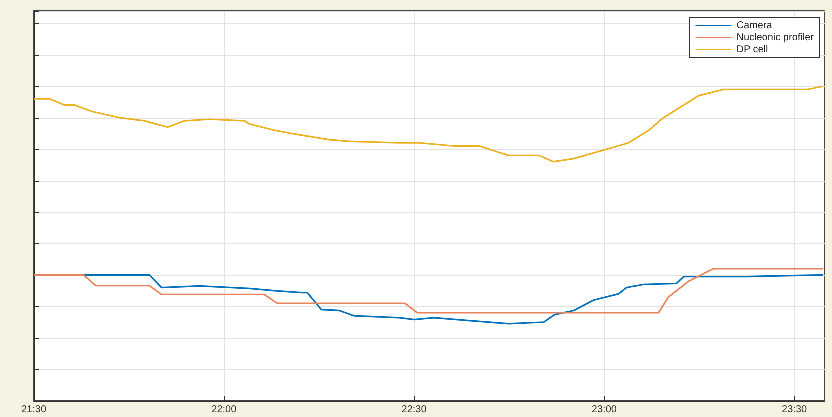 The image size is (832, 417). Describe the element at coordinates (225, 410) in the screenshot. I see `x-tick-label: 22:00` at that location.